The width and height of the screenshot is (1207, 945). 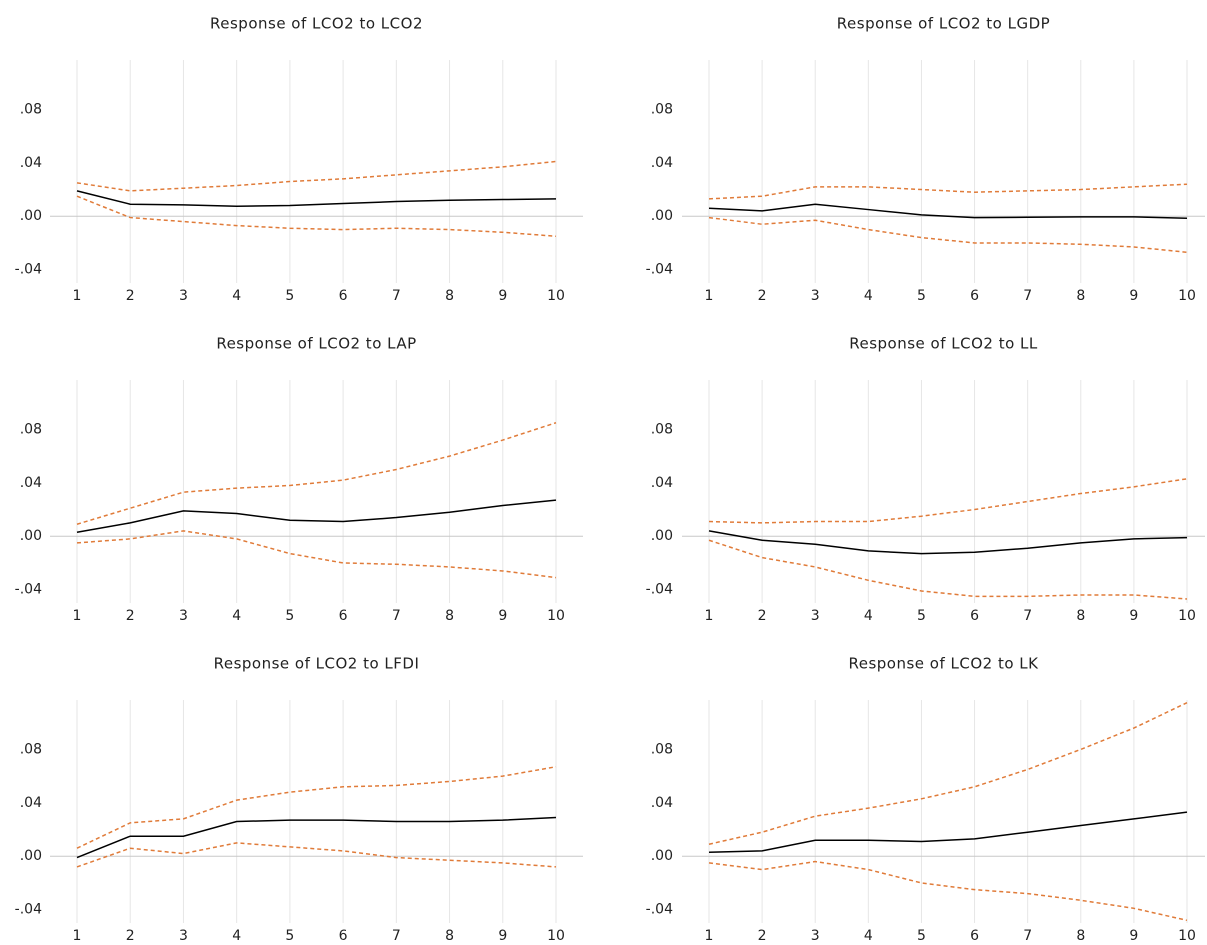 What do you see at coordinates (943, 344) in the screenshot?
I see `chart-title: Response of LCO2 to LL` at bounding box center [943, 344].